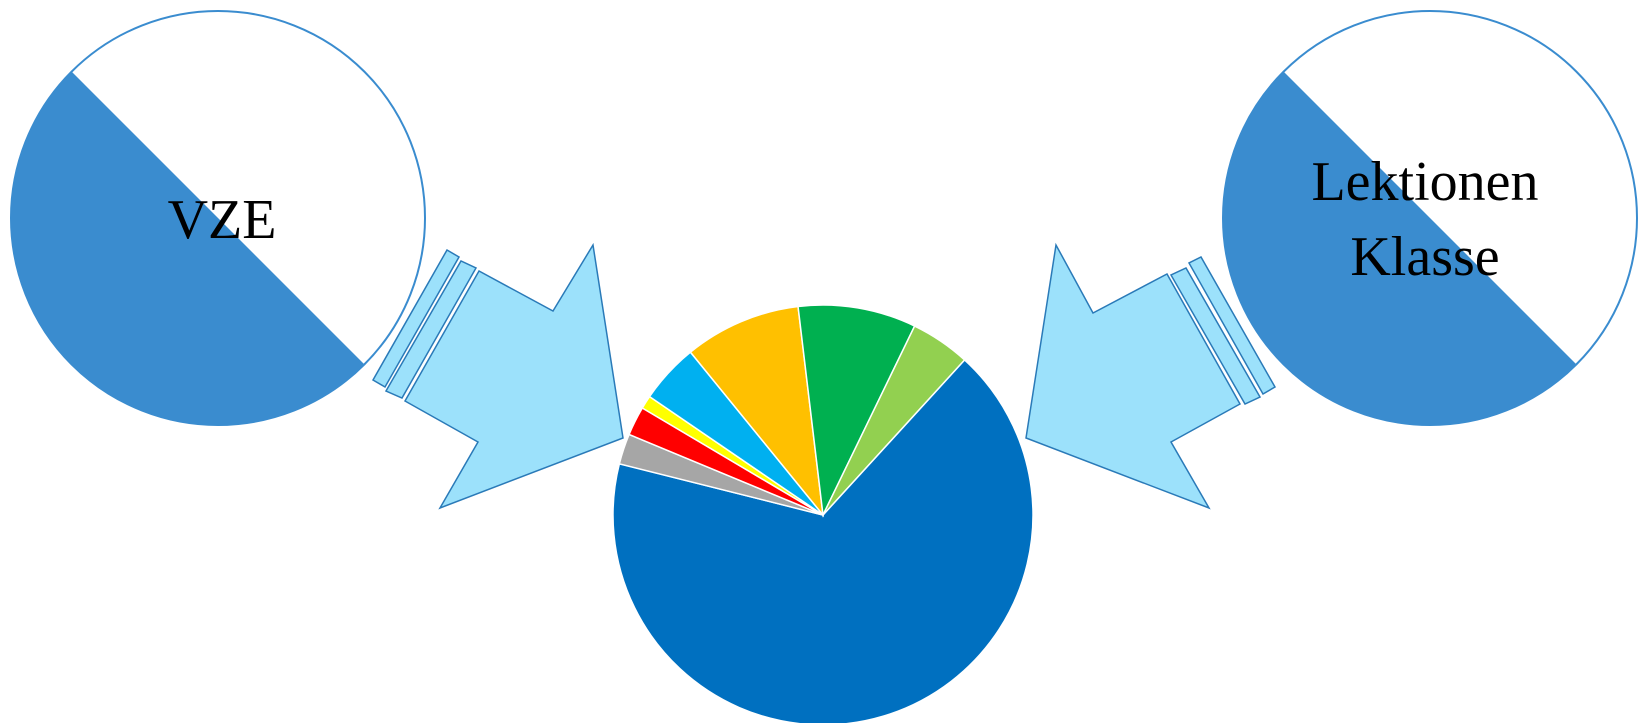 The image size is (1640, 723). I want to click on left-arrow-body, so click(513, 376).